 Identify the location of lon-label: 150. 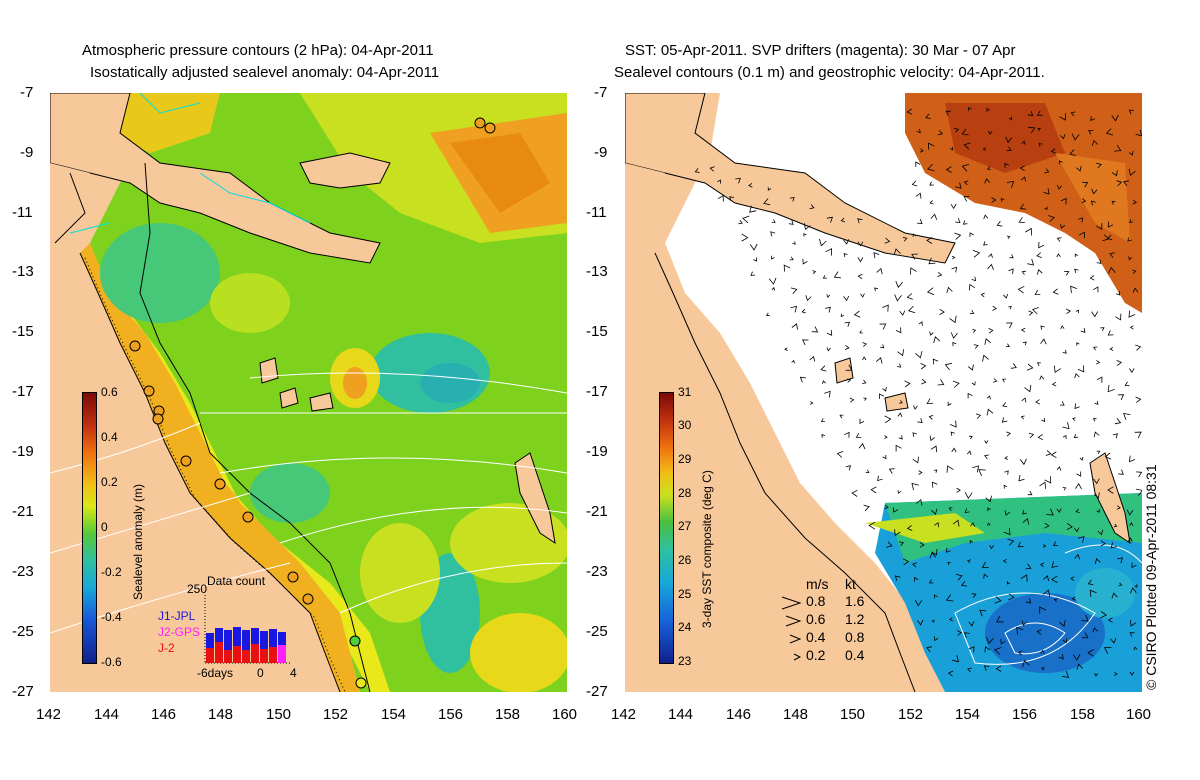
(853, 714).